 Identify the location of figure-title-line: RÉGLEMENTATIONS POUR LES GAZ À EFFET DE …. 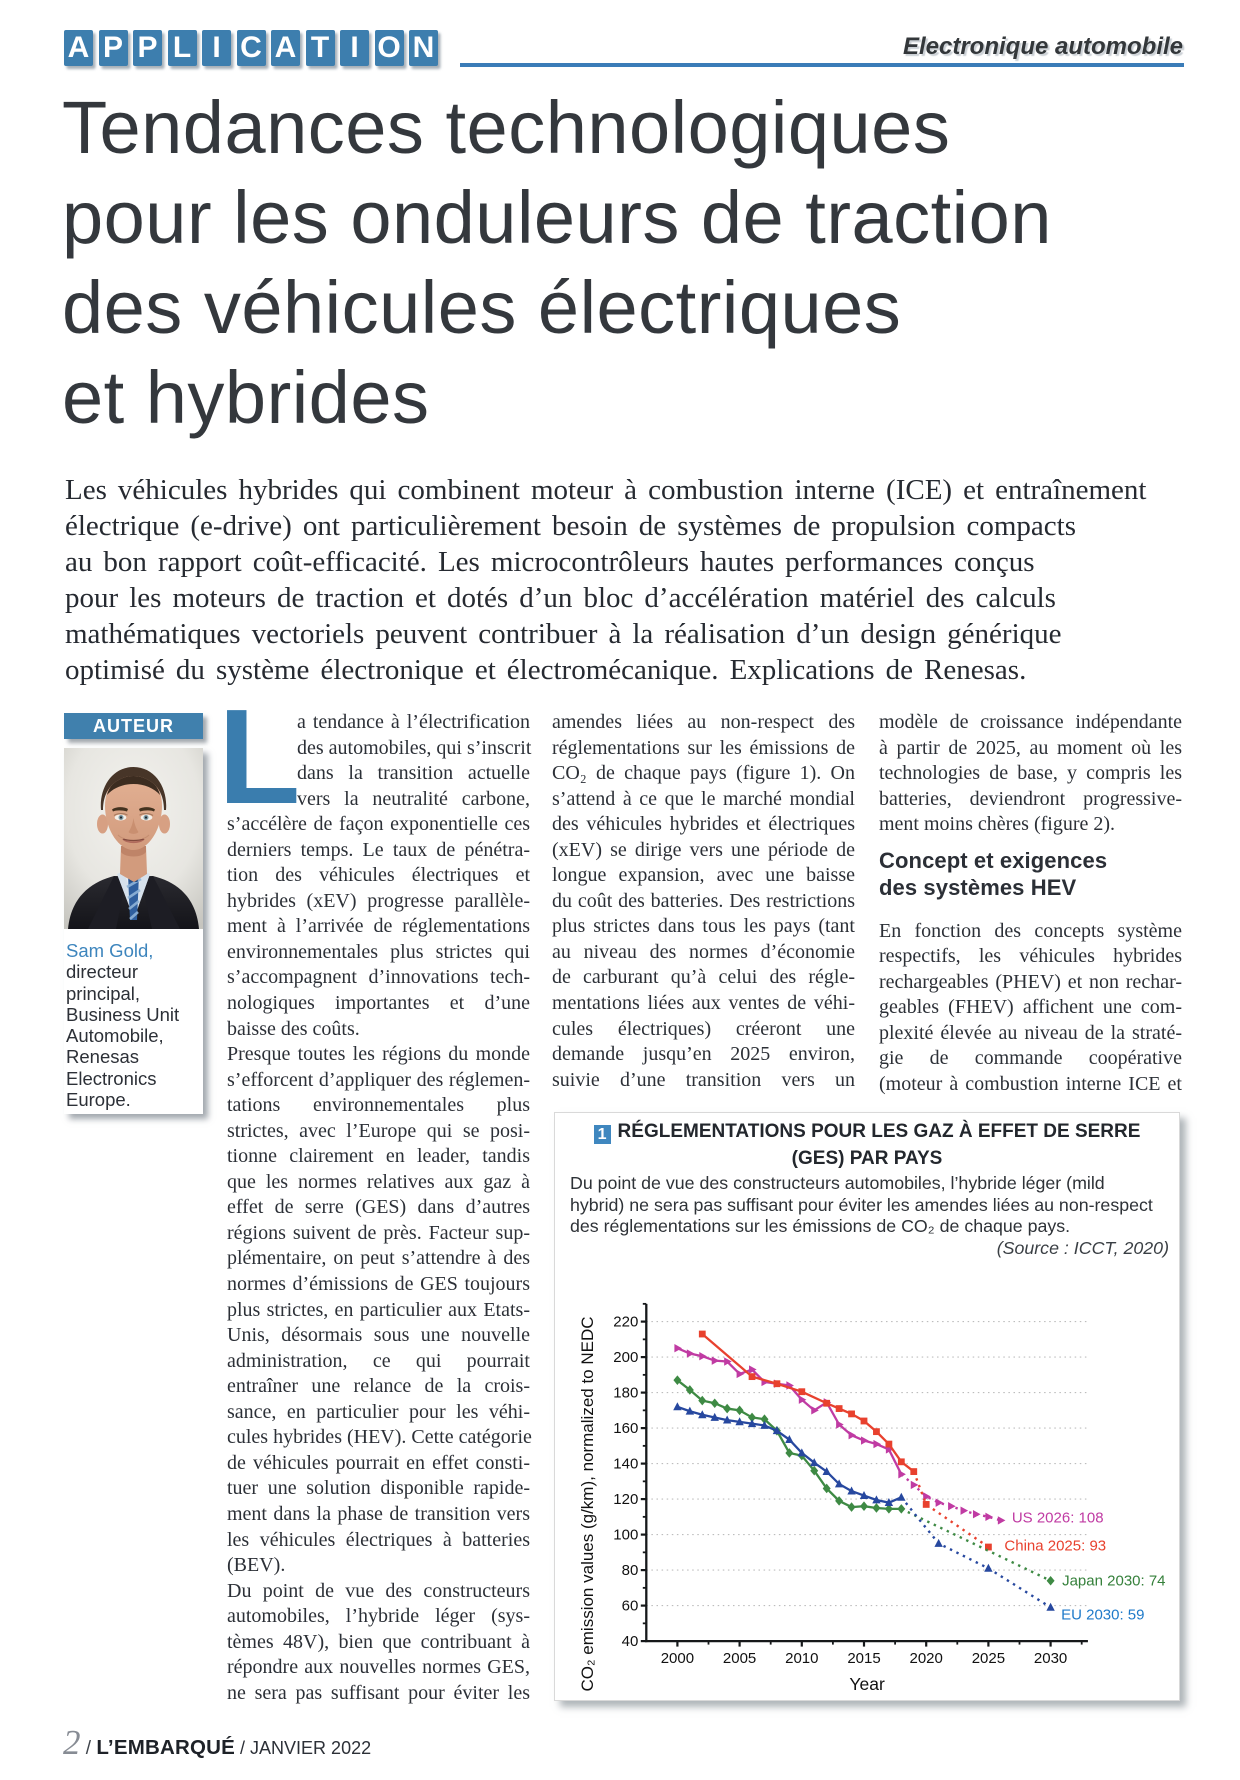
(879, 1131).